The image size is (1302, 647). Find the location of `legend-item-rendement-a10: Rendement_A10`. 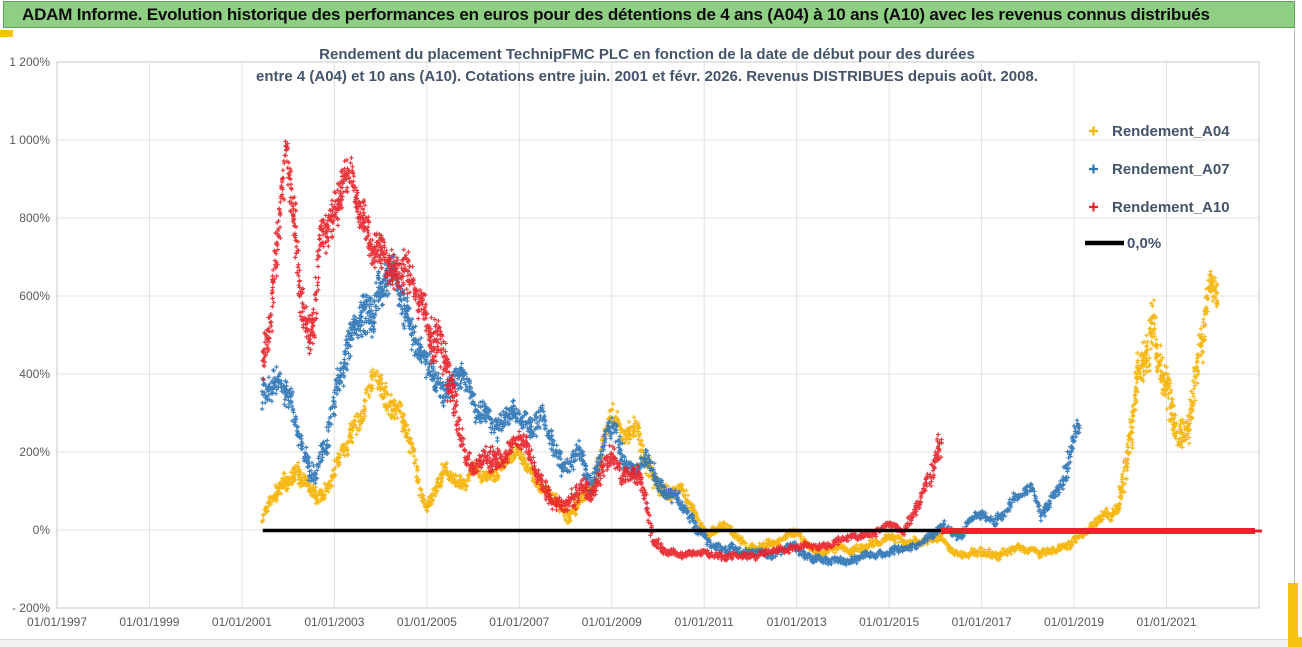

legend-item-rendement-a10: Rendement_A10 is located at coordinates (1159, 207).